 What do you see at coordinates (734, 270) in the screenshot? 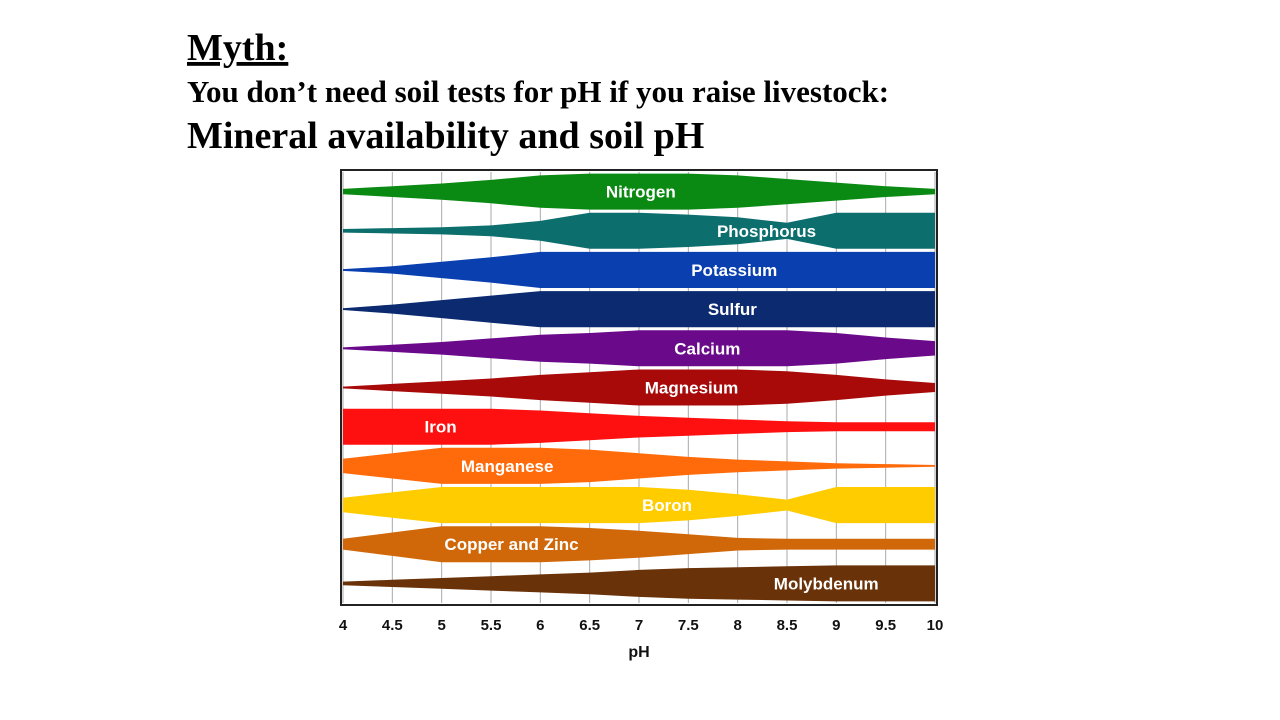
I see `band-label: Potassium` at bounding box center [734, 270].